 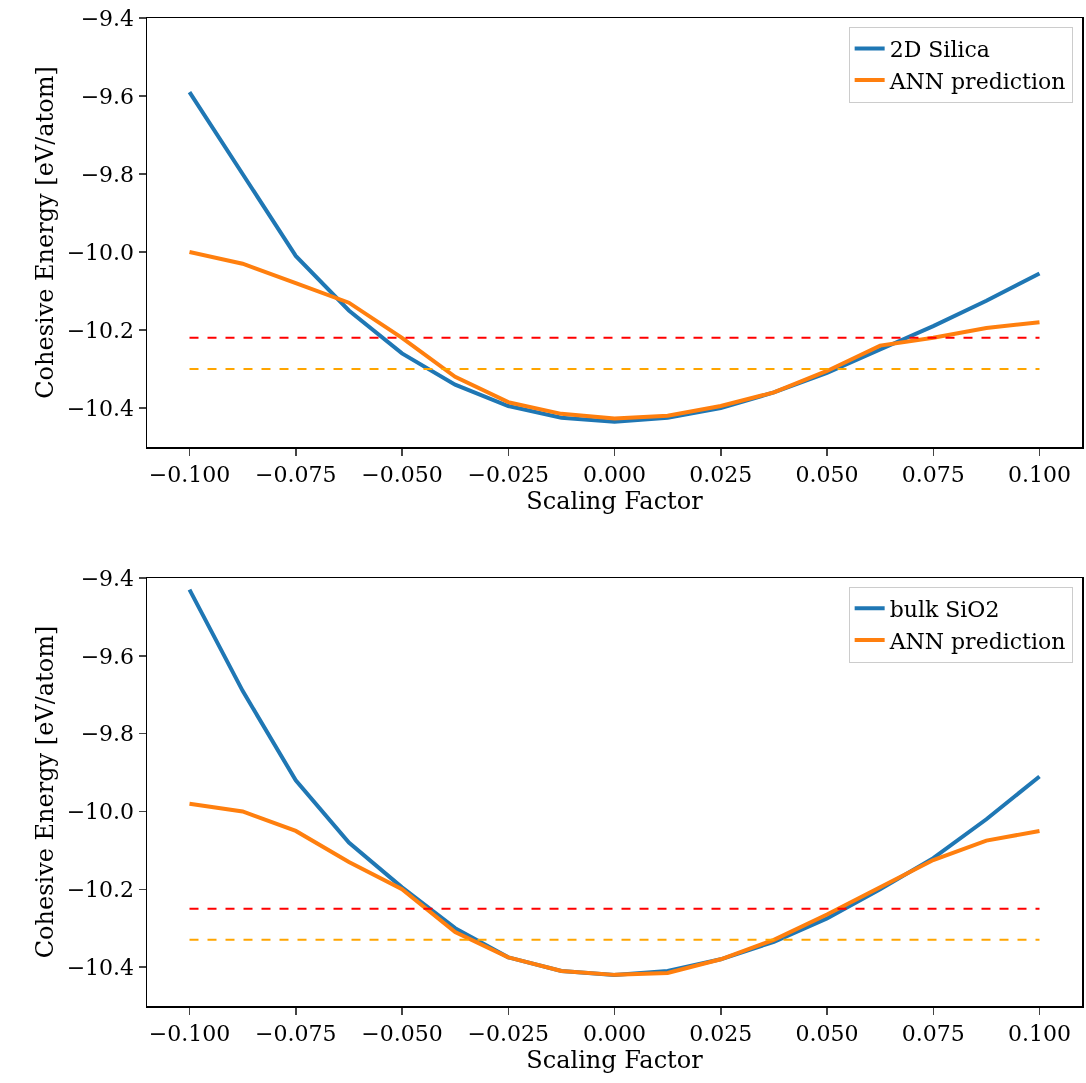 I want to click on legend-label: bulk SiO2, so click(x=944, y=609).